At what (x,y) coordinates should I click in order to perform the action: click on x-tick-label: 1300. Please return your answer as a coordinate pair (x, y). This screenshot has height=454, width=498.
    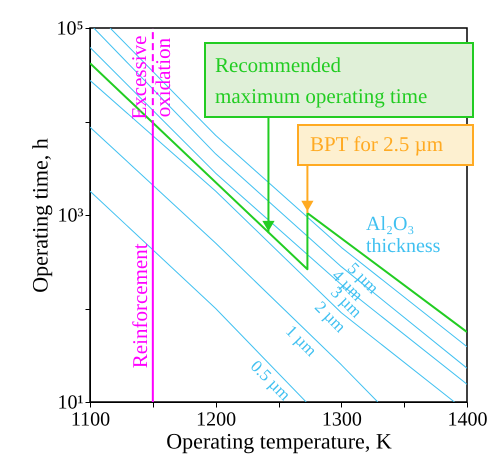
    Looking at the image, I should click on (342, 419).